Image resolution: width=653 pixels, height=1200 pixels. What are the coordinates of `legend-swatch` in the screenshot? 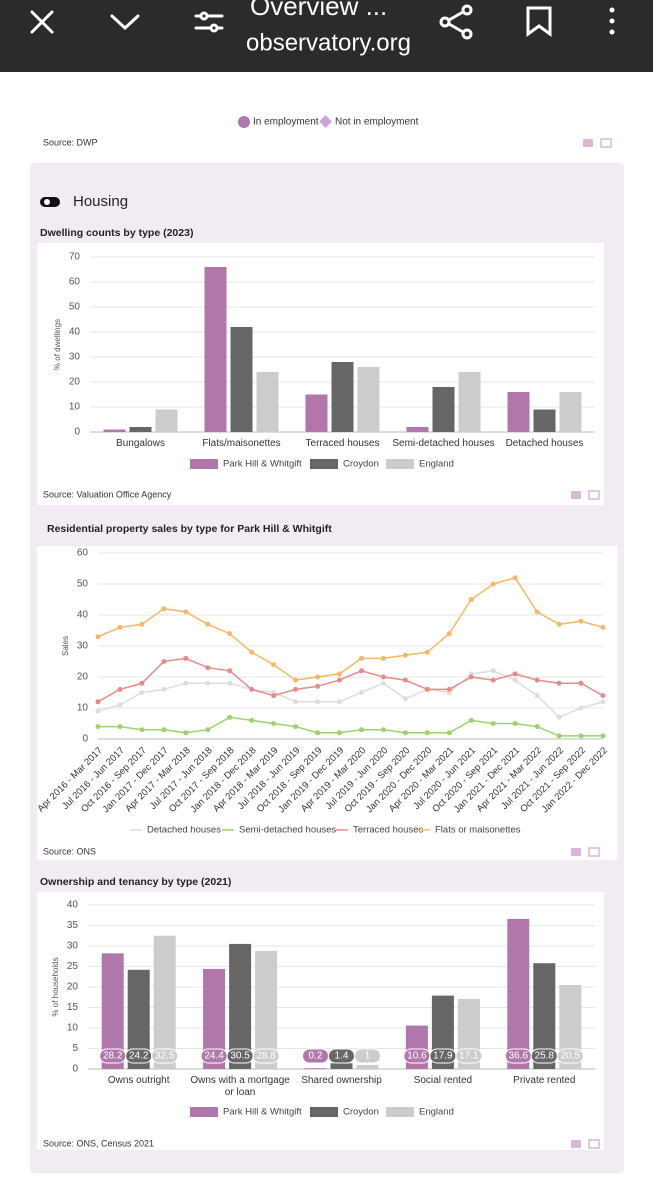 It's located at (204, 464).